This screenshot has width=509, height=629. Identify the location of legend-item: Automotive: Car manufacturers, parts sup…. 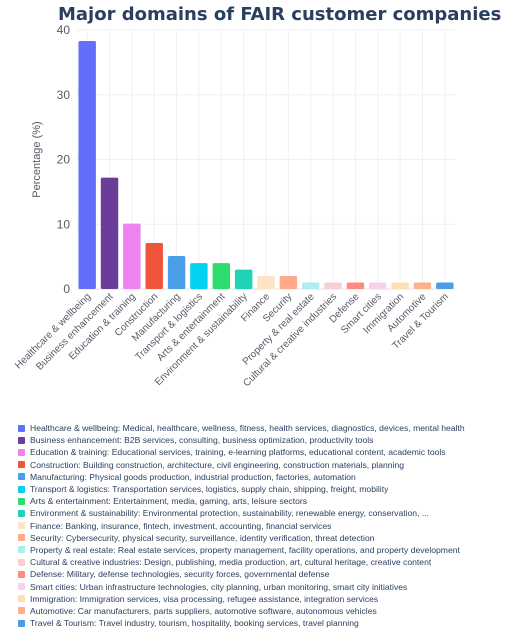
(262, 611).